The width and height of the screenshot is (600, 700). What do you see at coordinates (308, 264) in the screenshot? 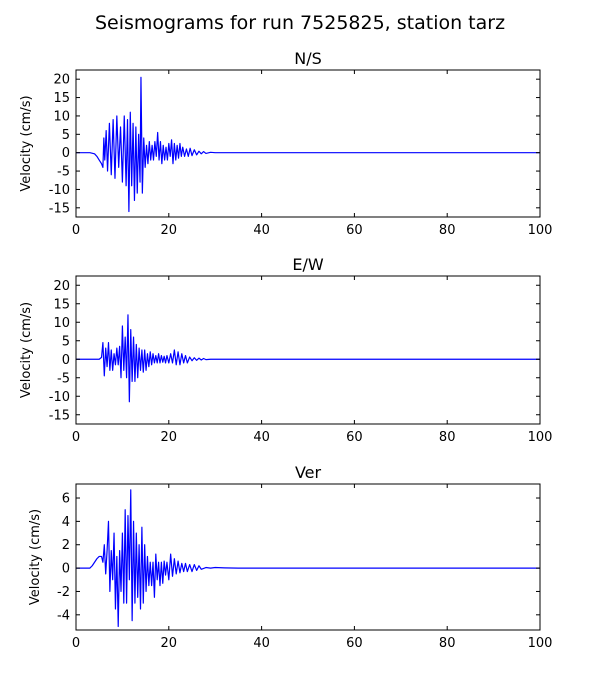
I see `panel-title-ew: E/W` at bounding box center [308, 264].